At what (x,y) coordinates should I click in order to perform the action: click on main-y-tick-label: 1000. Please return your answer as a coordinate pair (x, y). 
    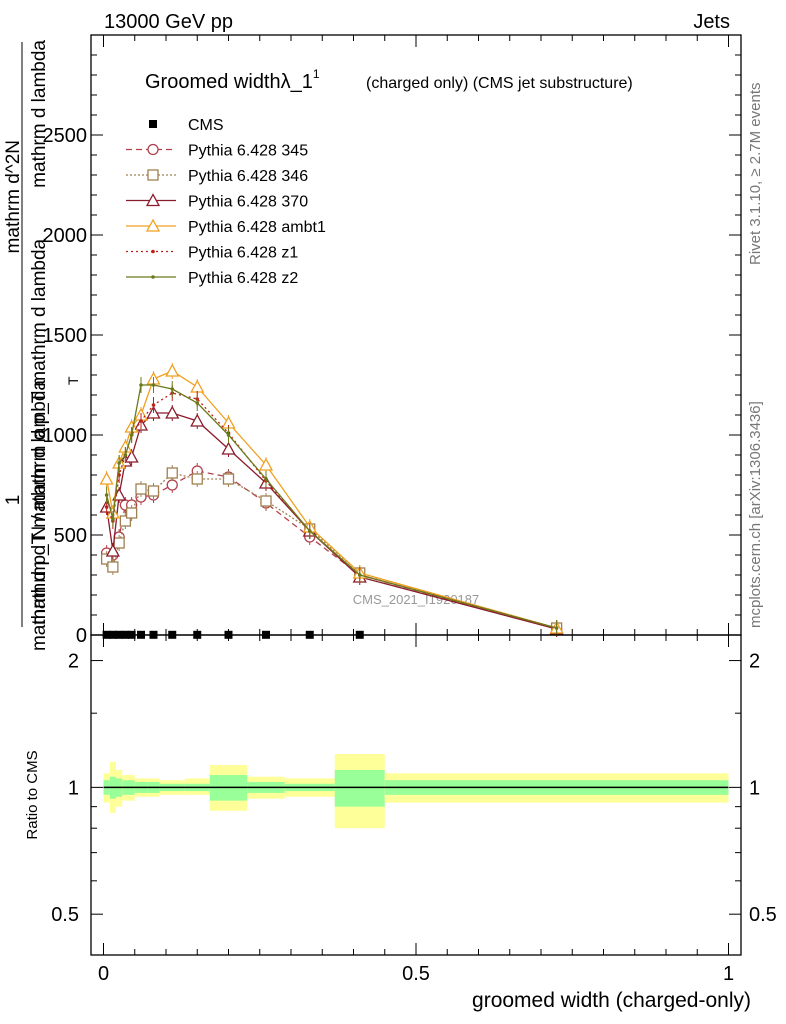
    Looking at the image, I should click on (65, 436).